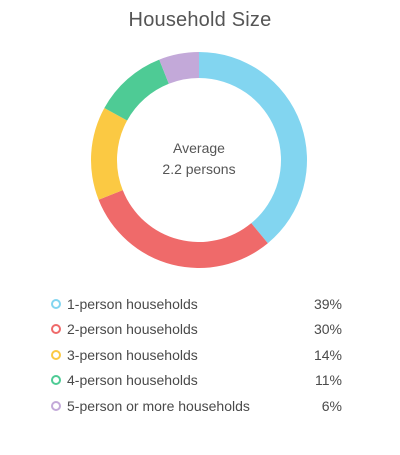 The height and width of the screenshot is (455, 400). What do you see at coordinates (331, 405) in the screenshot?
I see `legend-value: 6%` at bounding box center [331, 405].